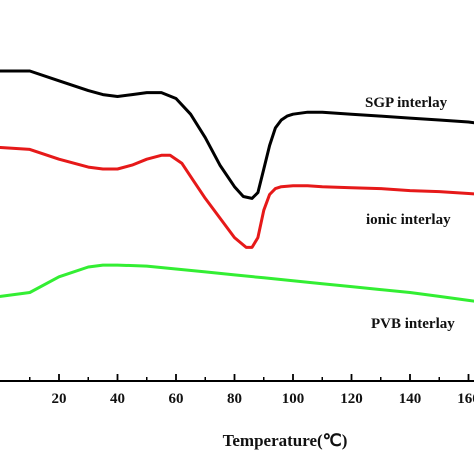  What do you see at coordinates (285, 440) in the screenshot?
I see `x-axis-title: Temperature(℃)` at bounding box center [285, 440].